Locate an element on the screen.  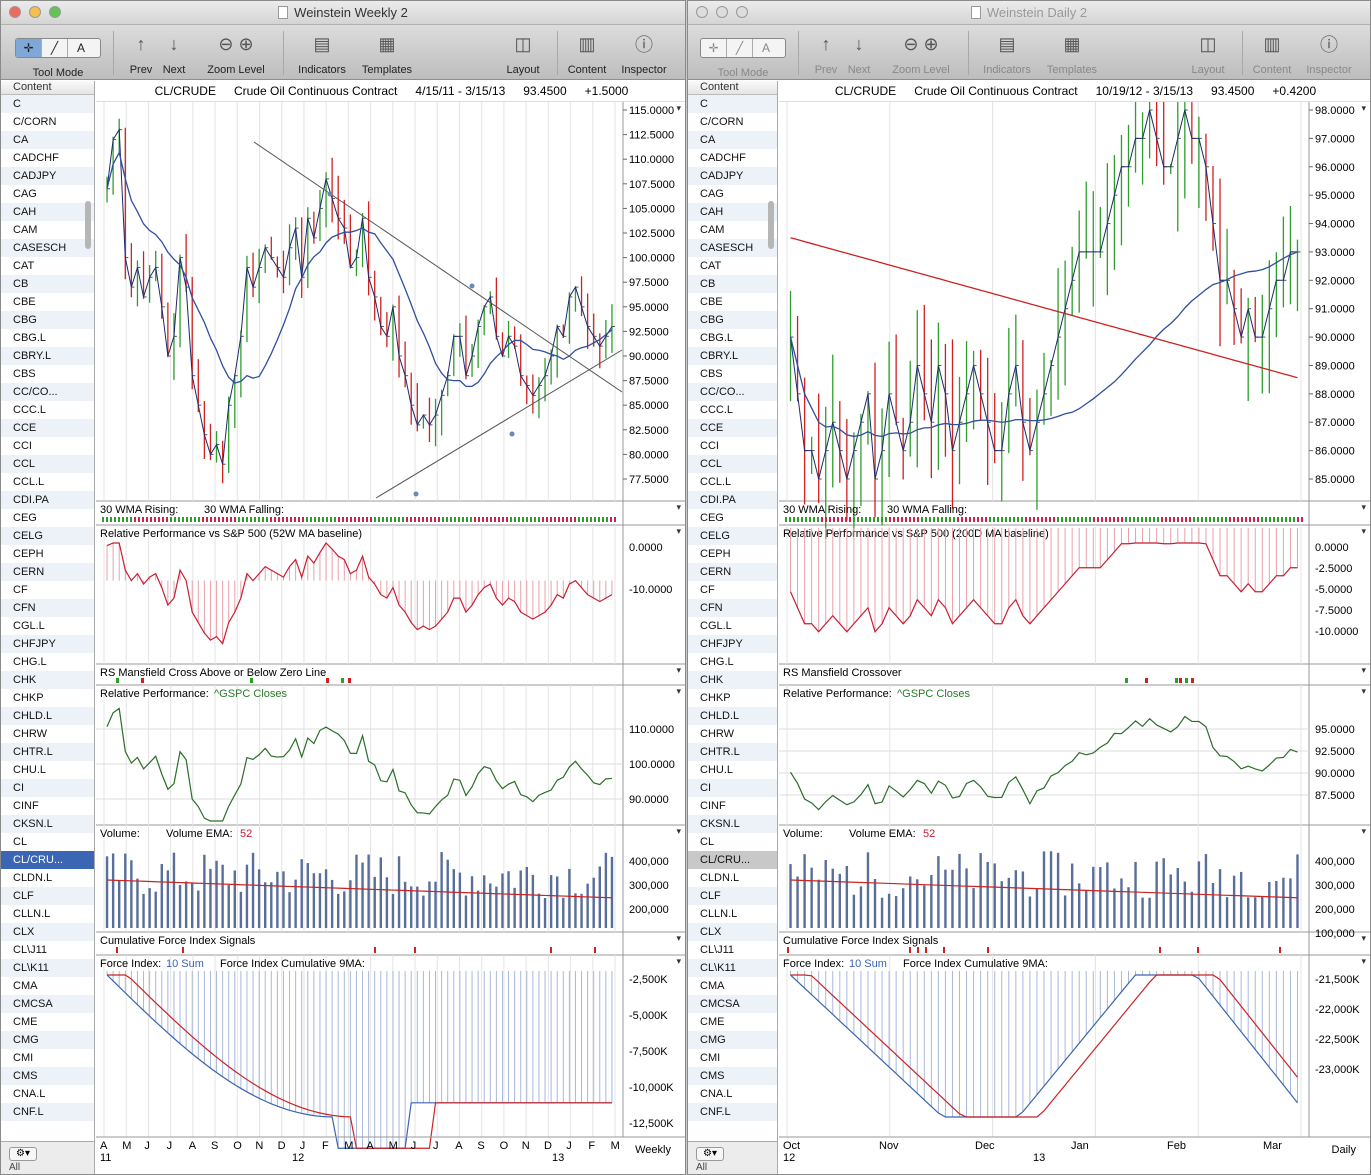
title-bar: Weinstein Daily 2 is located at coordinates (1029, 13).